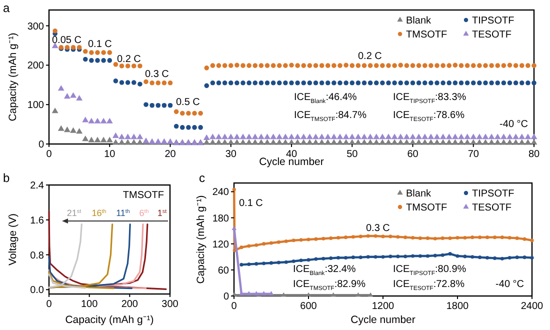  Describe the element at coordinates (35, 106) in the screenshot. I see `y-tick-label: 100` at that location.